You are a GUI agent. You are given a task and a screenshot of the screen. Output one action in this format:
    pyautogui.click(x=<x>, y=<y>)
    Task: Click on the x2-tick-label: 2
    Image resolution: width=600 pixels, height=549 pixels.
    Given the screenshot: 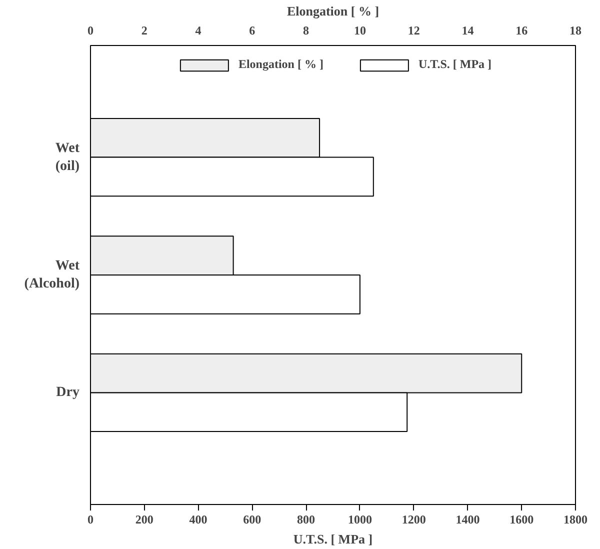 What is the action you would take?
    pyautogui.click(x=144, y=31)
    